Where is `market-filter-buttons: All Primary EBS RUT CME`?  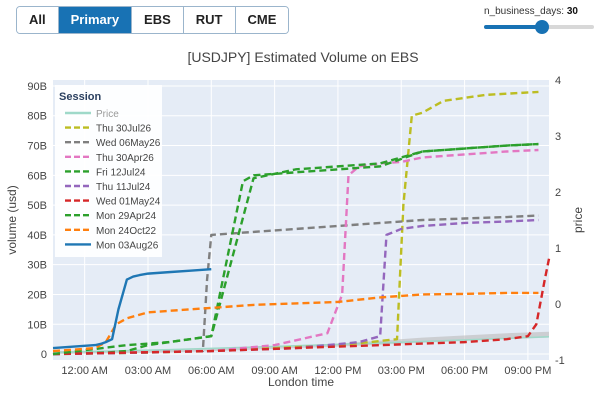 market-filter-buttons: All Primary EBS RUT CME is located at coordinates (153, 20).